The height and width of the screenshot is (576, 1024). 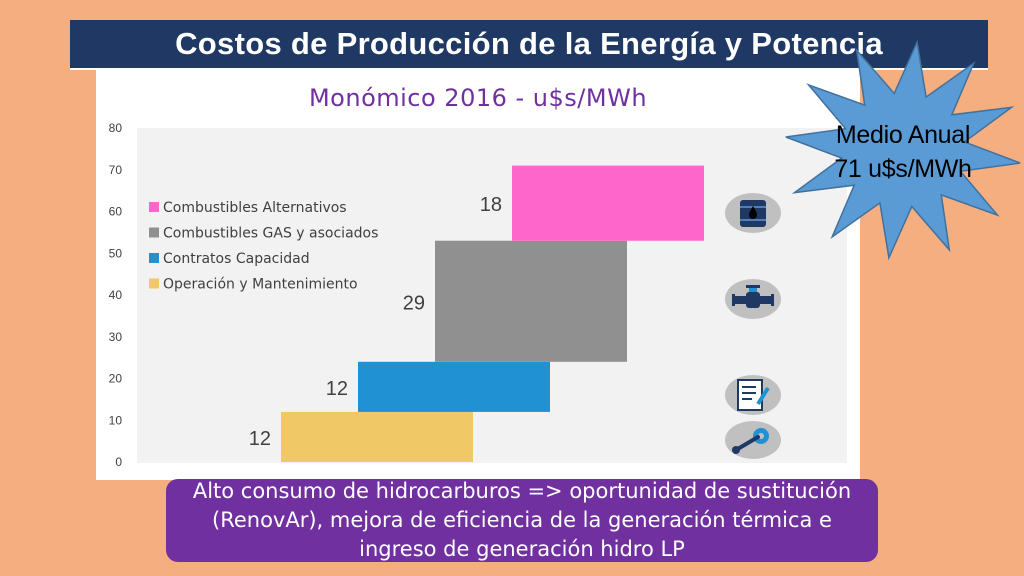 What do you see at coordinates (255, 208) in the screenshot?
I see `legend-label: Combustibles Alternativos` at bounding box center [255, 208].